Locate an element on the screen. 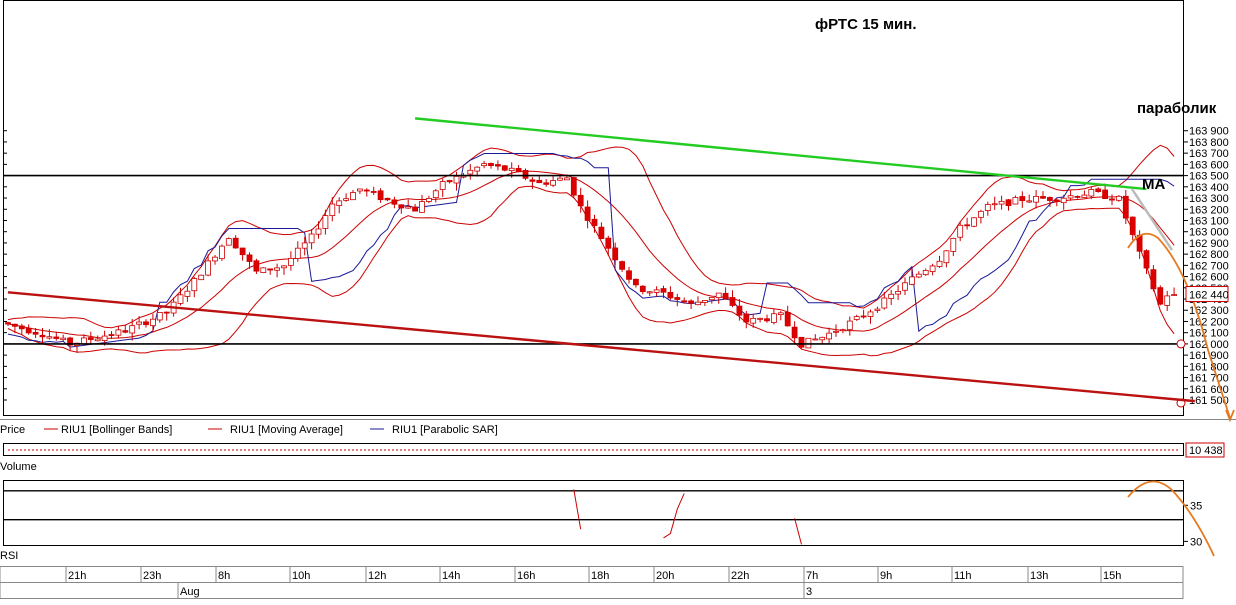  price-tick-label: 163 800 is located at coordinates (1209, 143).